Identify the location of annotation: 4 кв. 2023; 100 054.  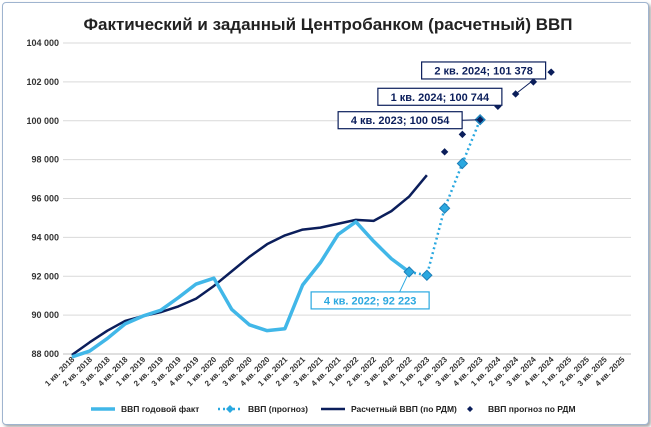
(409, 120).